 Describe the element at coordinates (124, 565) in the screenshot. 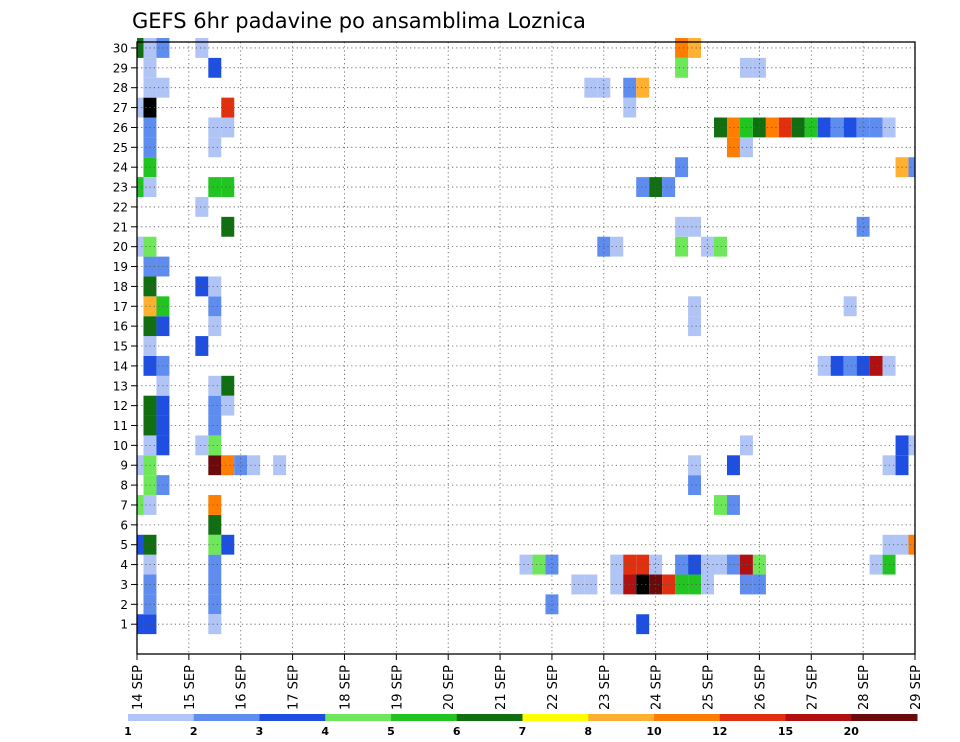

I see `y-tick-label: 4` at that location.